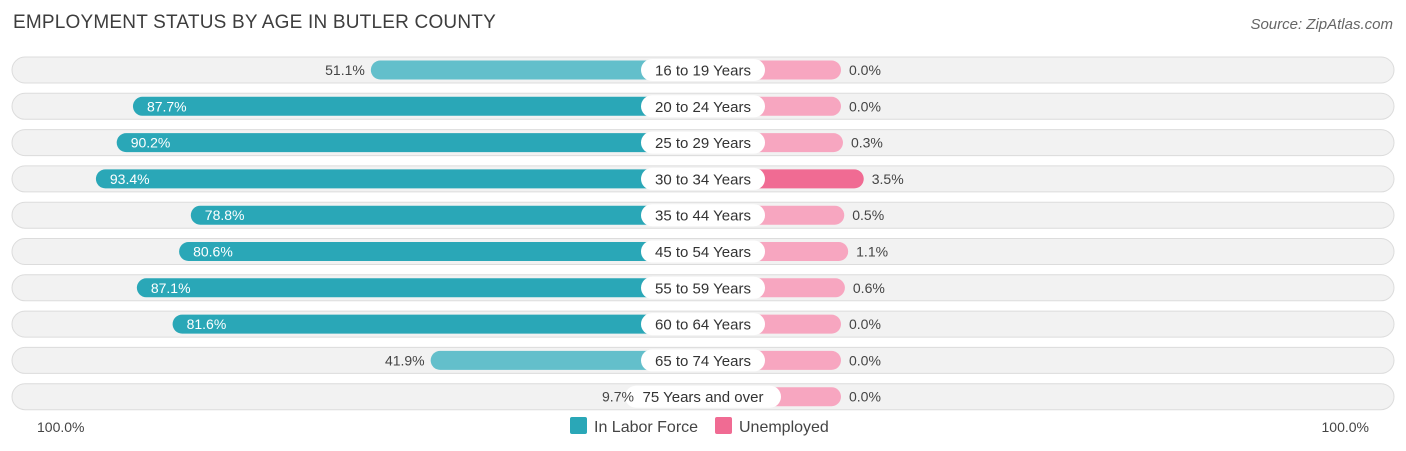  I want to click on value-label-labor-force: 51.1%, so click(345, 70).